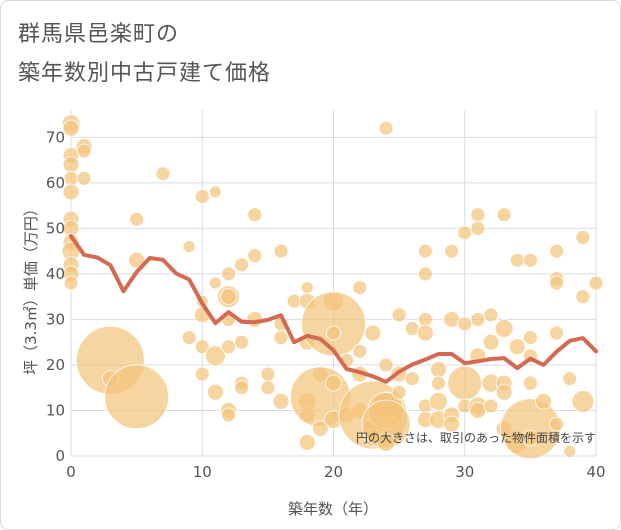 The width and height of the screenshot is (621, 530). I want to click on x-tick-label: 0, so click(71, 472).